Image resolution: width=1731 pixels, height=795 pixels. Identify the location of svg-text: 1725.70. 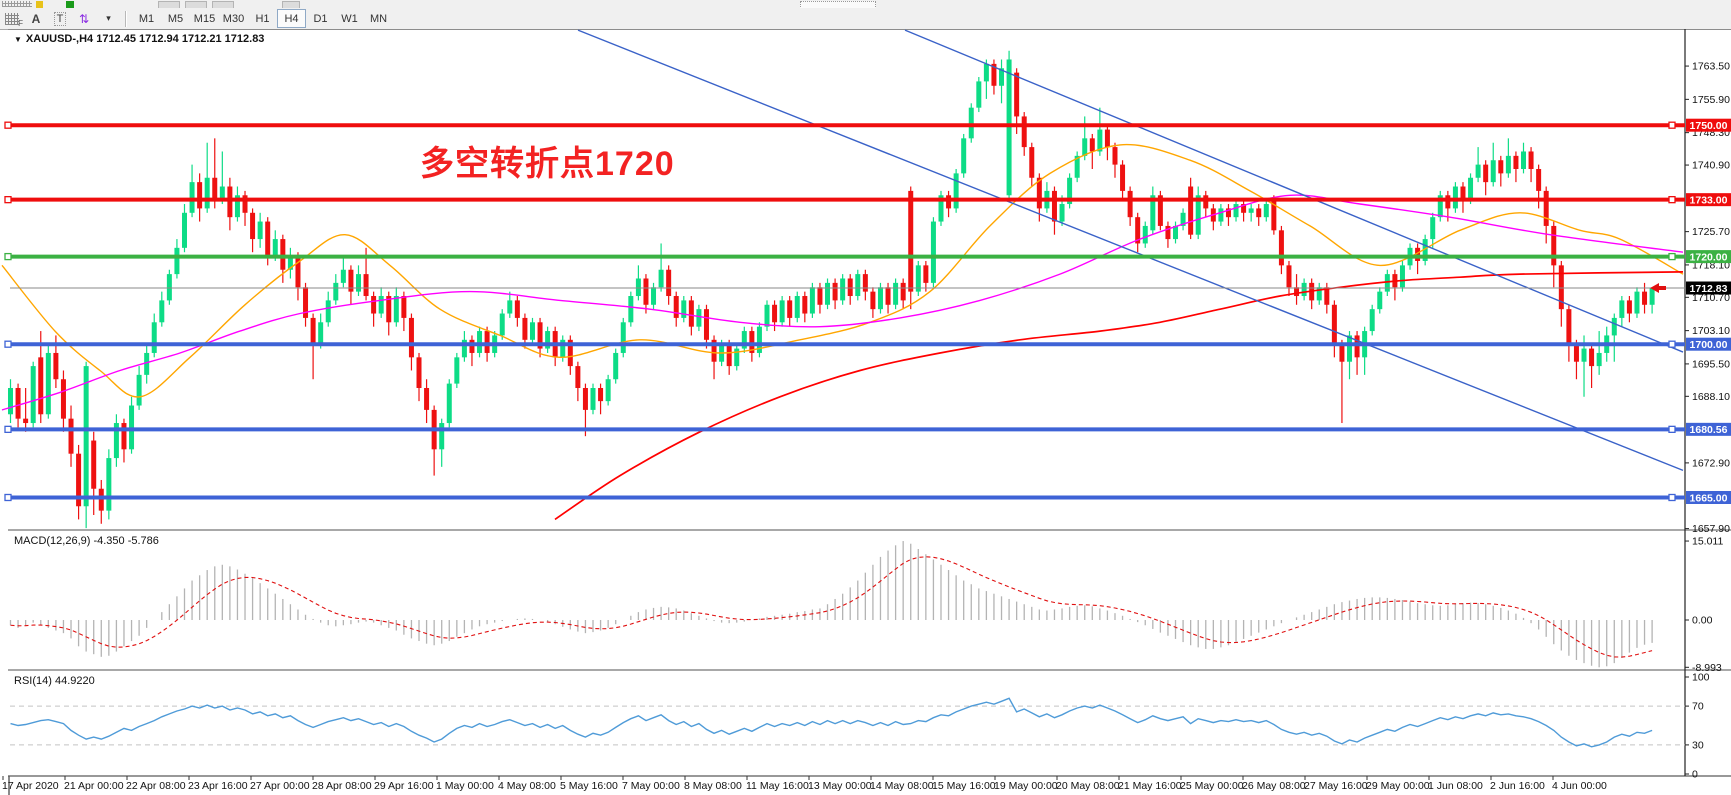
(1711, 232).